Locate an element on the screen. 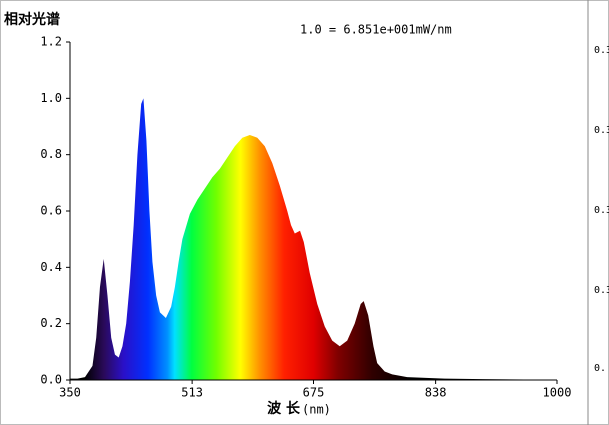 The width and height of the screenshot is (609, 425). x-axis-label: 波 长 is located at coordinates (284, 408).